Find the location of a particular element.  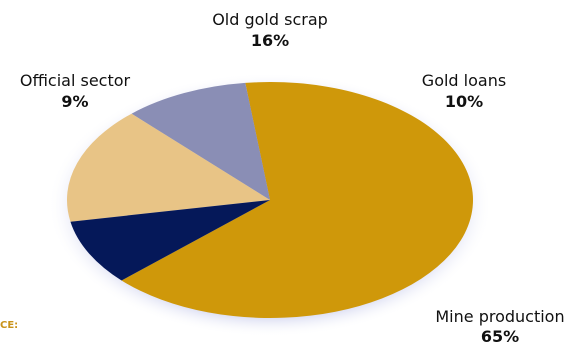

source-label: CE: is located at coordinates (9, 325).